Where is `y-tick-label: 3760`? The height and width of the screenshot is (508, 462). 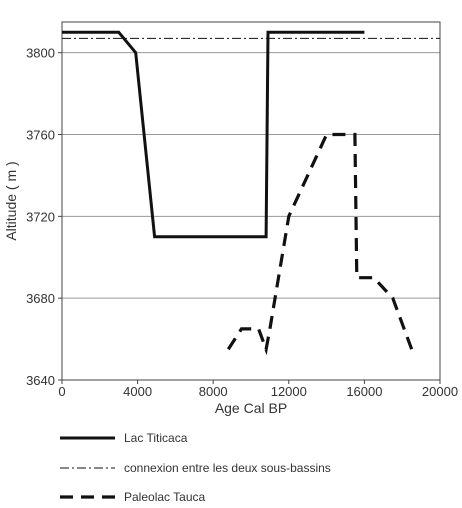
y-tick-label: 3760 is located at coordinates (40, 135).